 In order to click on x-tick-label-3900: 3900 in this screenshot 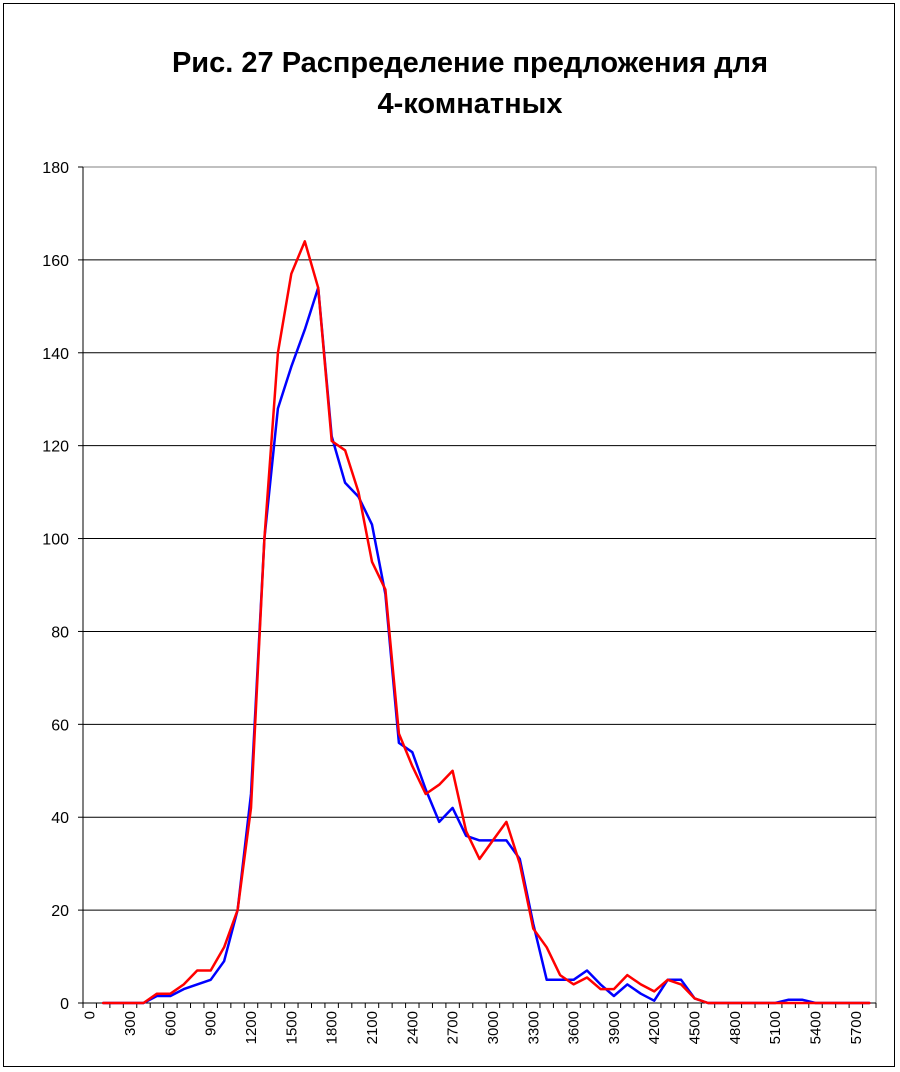, I will do `click(614, 1027)`.